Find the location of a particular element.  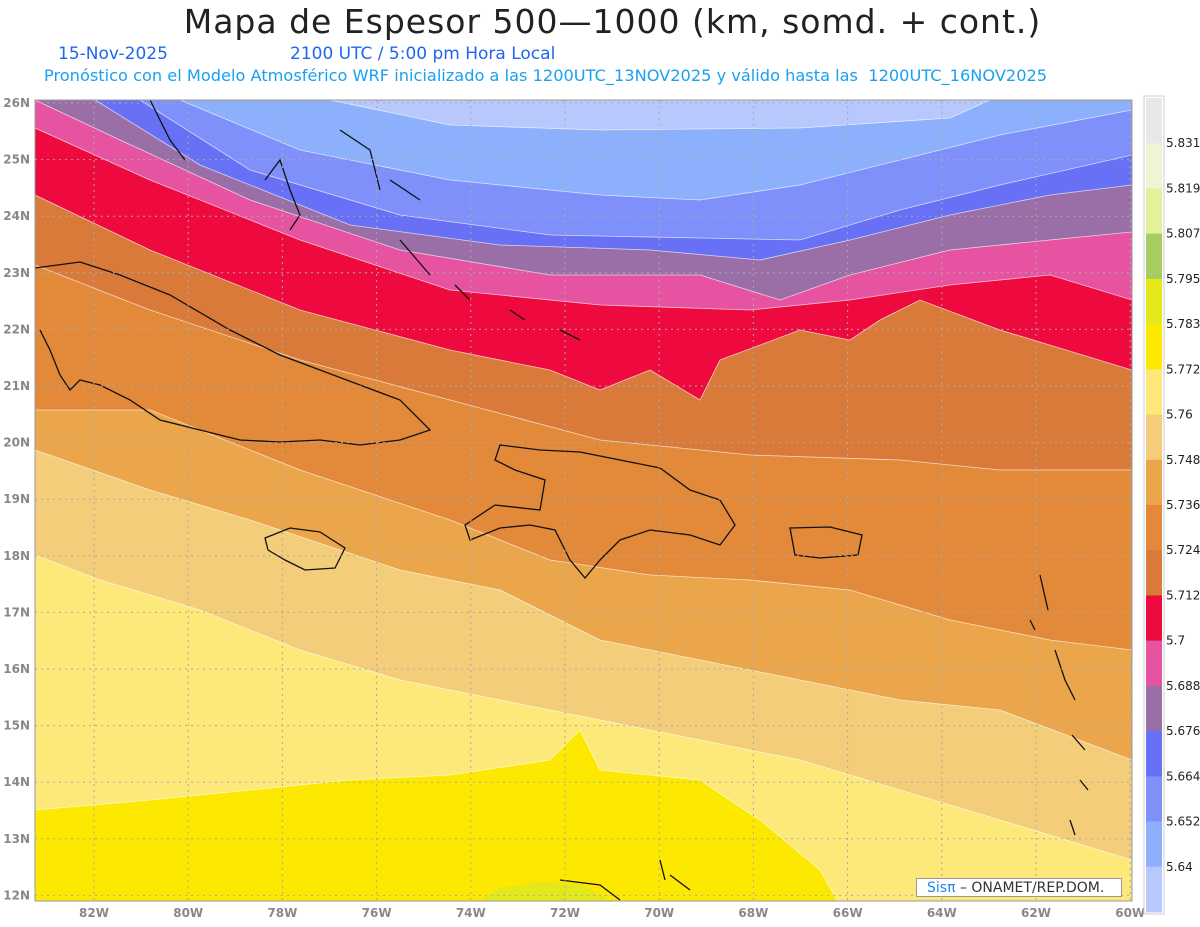

latitude-label: 13N is located at coordinates (16, 839).